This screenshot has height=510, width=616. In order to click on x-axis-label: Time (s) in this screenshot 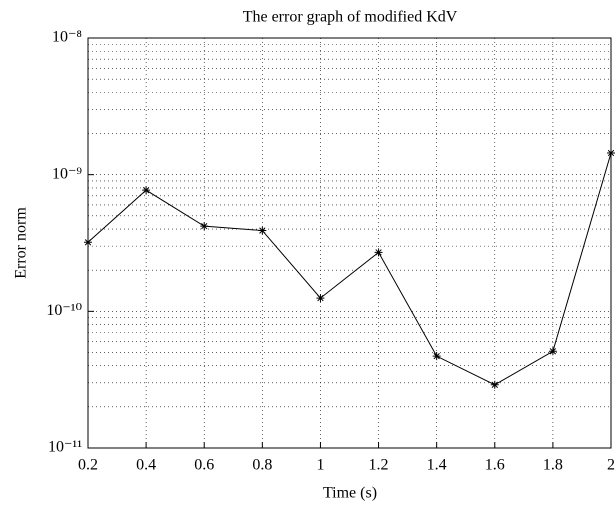, I will do `click(350, 493)`.